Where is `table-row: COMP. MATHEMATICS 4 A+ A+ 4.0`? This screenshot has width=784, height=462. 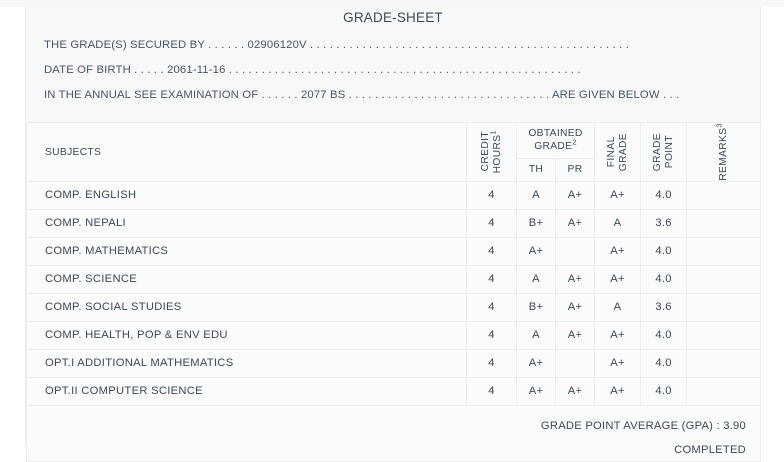 table-row: COMP. MATHEMATICS 4 A+ A+ 4.0 is located at coordinates (394, 251).